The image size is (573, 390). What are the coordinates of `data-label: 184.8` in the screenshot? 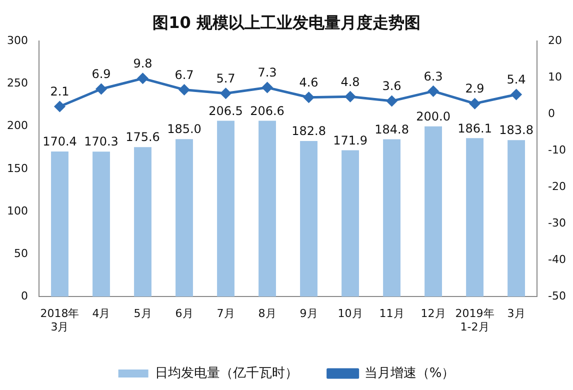 It's located at (391, 129).